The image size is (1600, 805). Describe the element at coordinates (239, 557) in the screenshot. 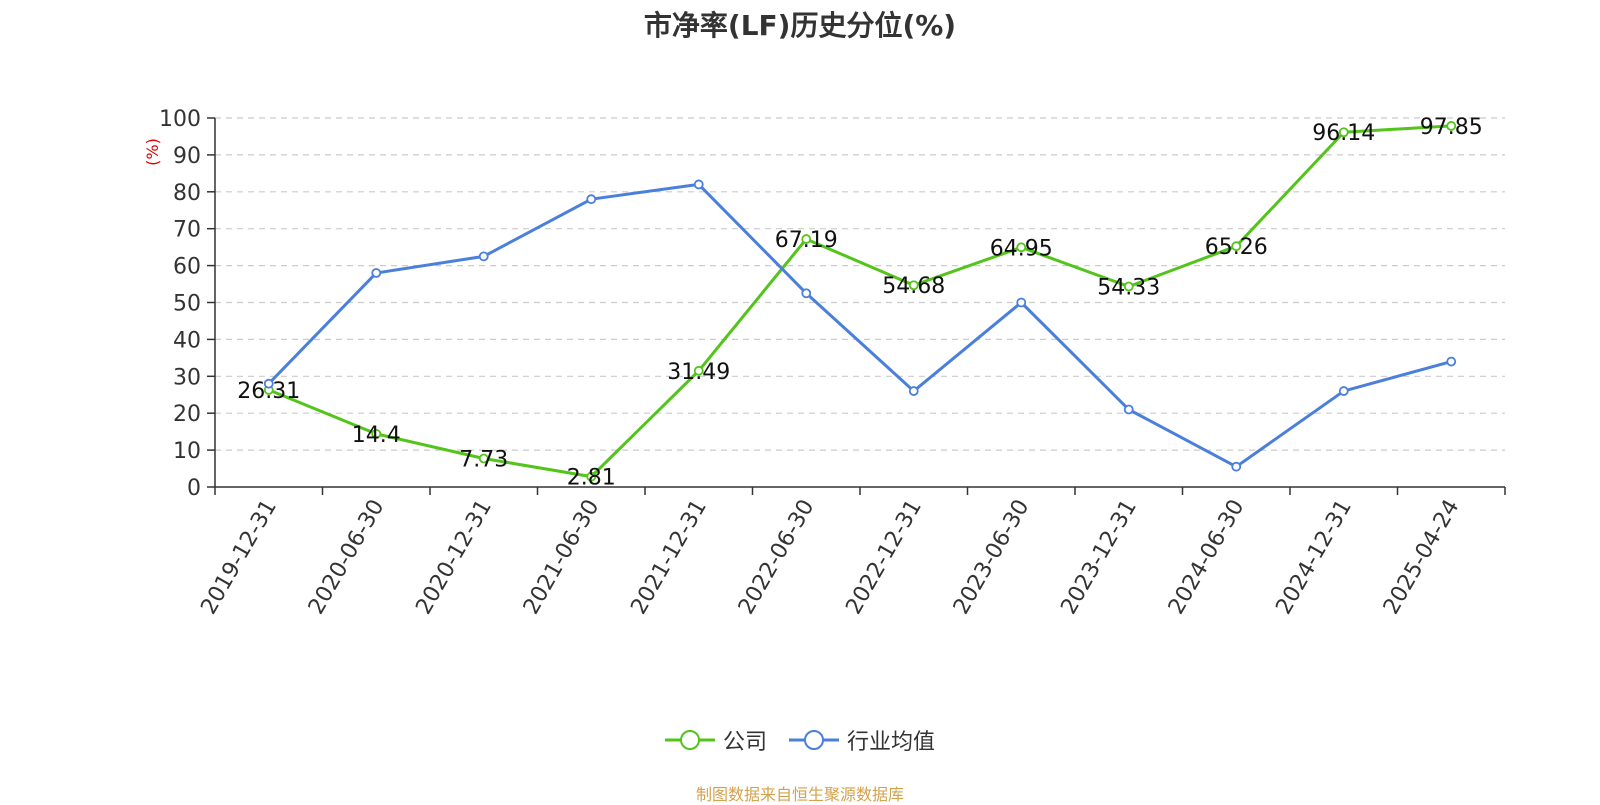

I see `x-tick-label: 2019-12-31` at that location.